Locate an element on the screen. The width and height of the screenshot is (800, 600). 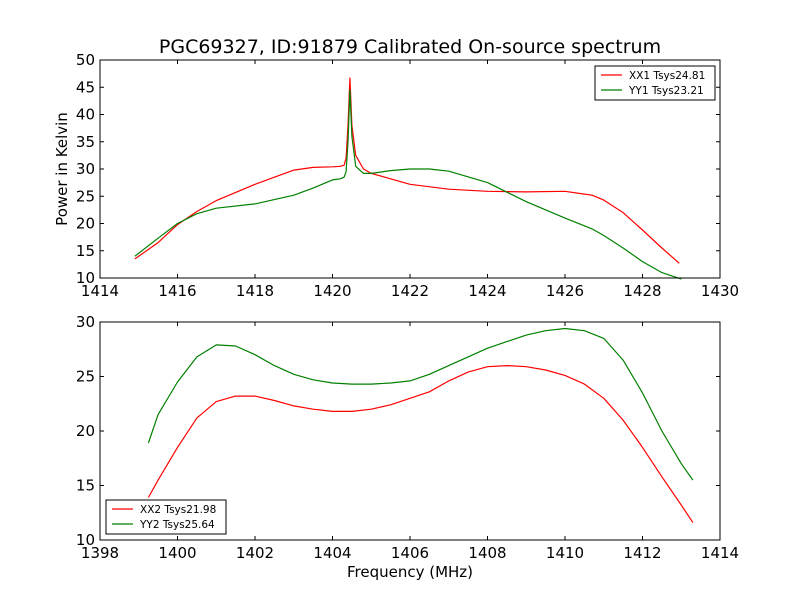
y-tick-label-0-2: 20 is located at coordinates (85, 224).